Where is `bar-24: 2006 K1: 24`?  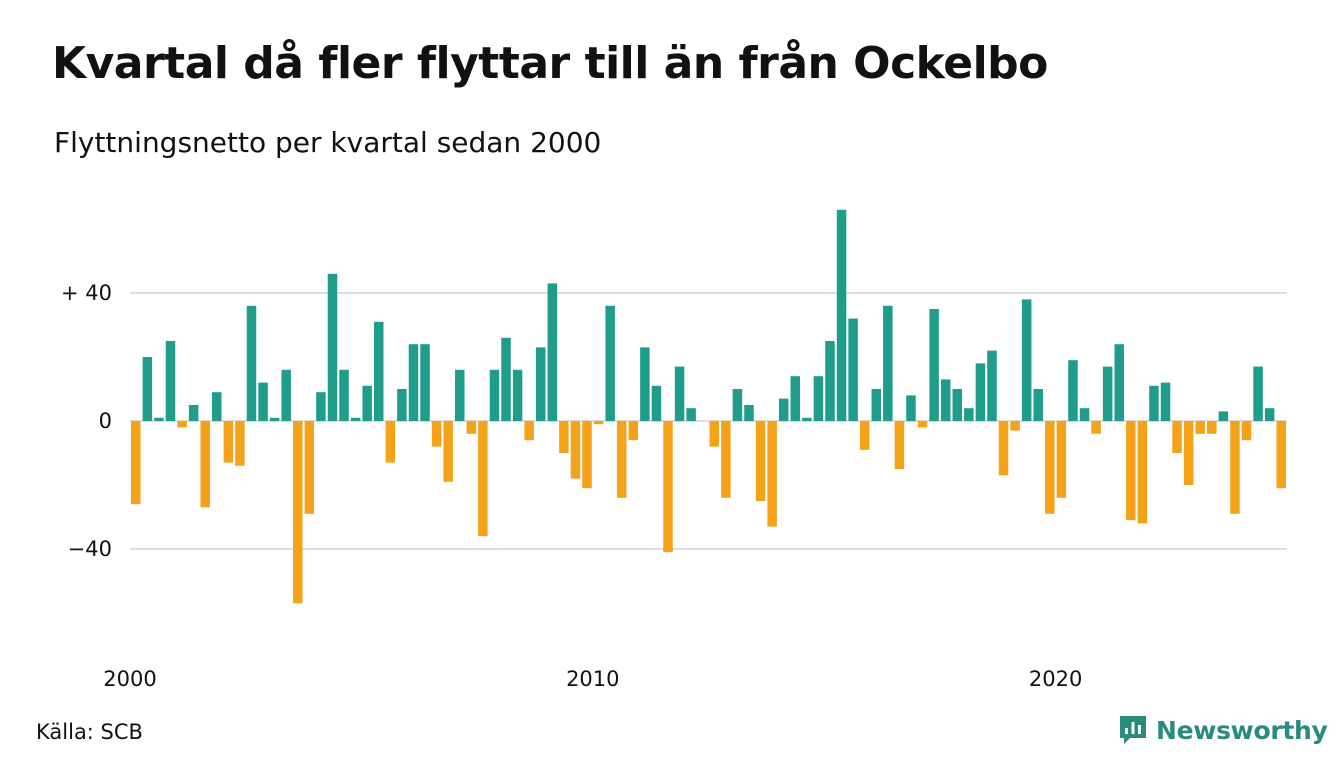 bar-24: 2006 K1: 24 is located at coordinates (413, 382).